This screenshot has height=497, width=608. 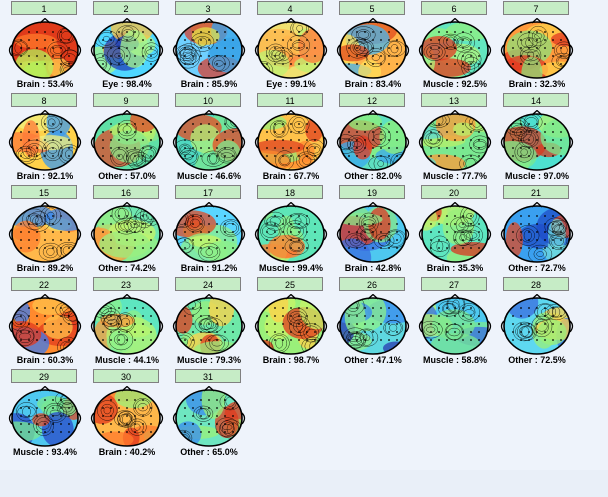 What do you see at coordinates (126, 284) in the screenshot?
I see `component-button: 23` at bounding box center [126, 284].